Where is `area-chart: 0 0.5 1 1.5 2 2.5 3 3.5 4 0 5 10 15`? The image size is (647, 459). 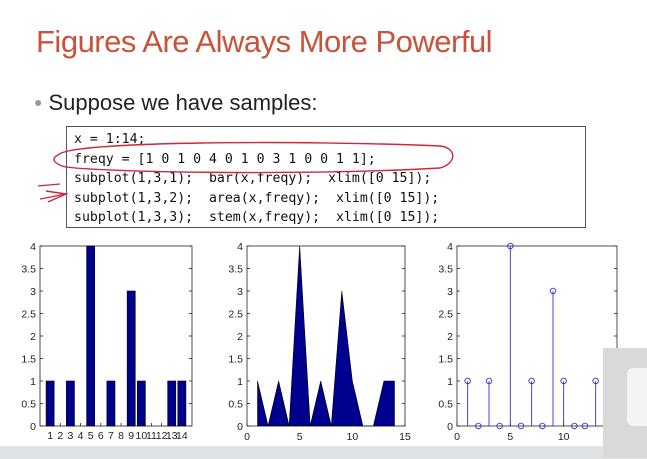
area-chart: 0 0.5 1 1.5 2 2.5 3 3.5 4 0 5 10 15 is located at coordinates (319, 342).